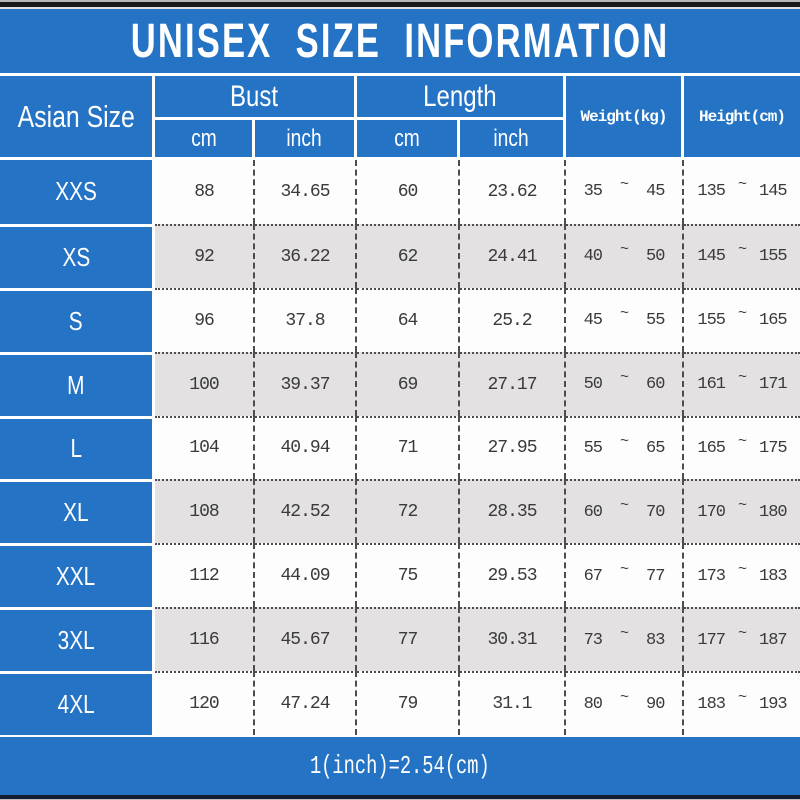  Describe the element at coordinates (593, 704) in the screenshot. I see `range-min: 80` at that location.